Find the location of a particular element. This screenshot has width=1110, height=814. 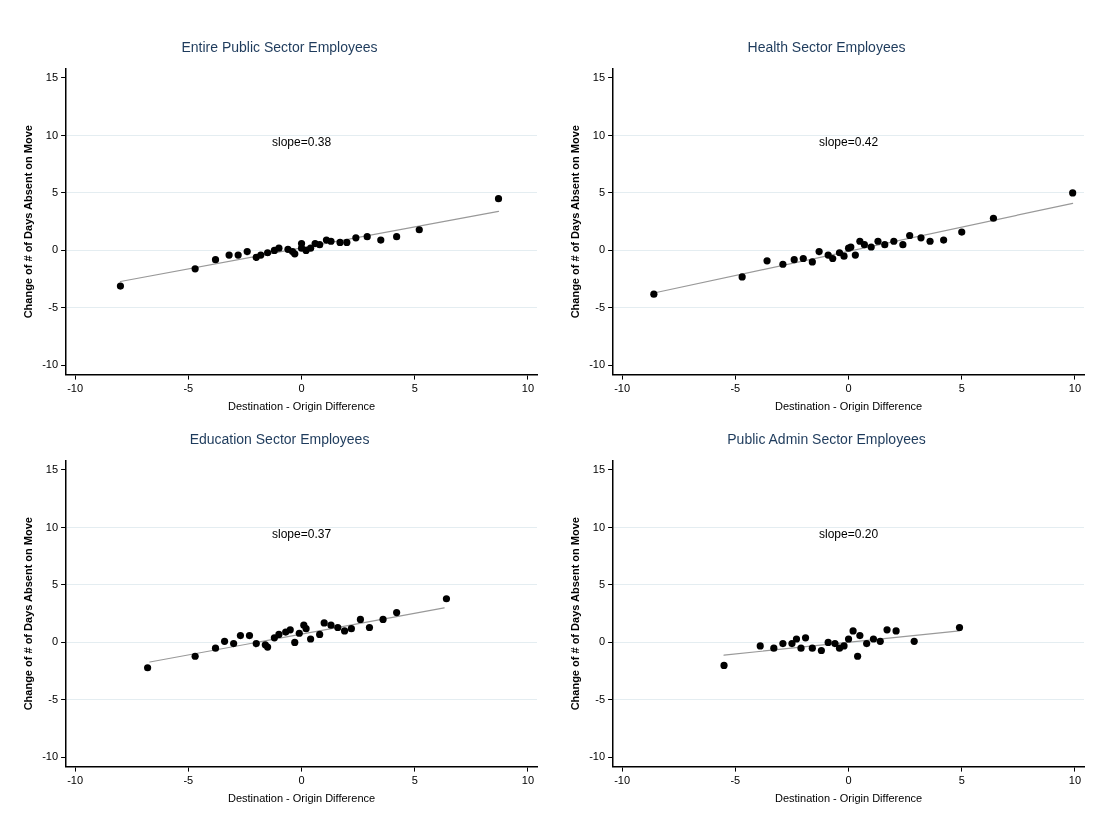

chart-title: Health Sector Employees is located at coordinates (826, 47).